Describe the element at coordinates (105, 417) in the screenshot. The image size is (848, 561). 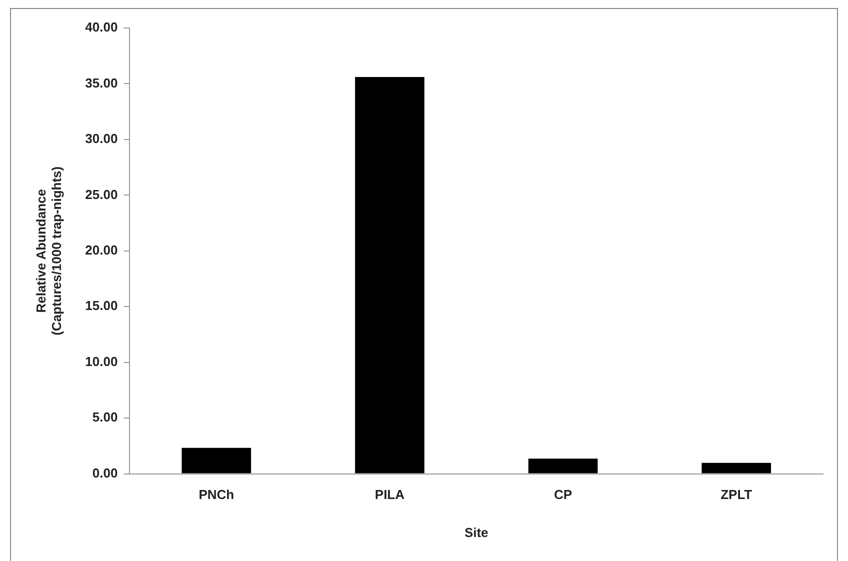
I see `y-tick-label: 5.00` at that location.